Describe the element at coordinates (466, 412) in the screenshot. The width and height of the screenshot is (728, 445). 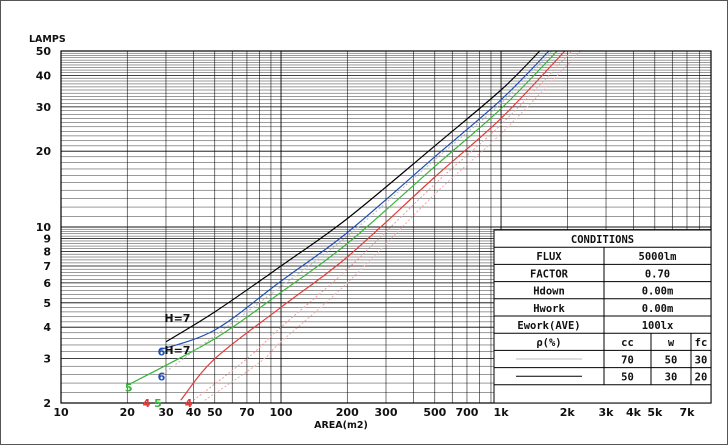
I see `x-tick-label: 700` at that location.